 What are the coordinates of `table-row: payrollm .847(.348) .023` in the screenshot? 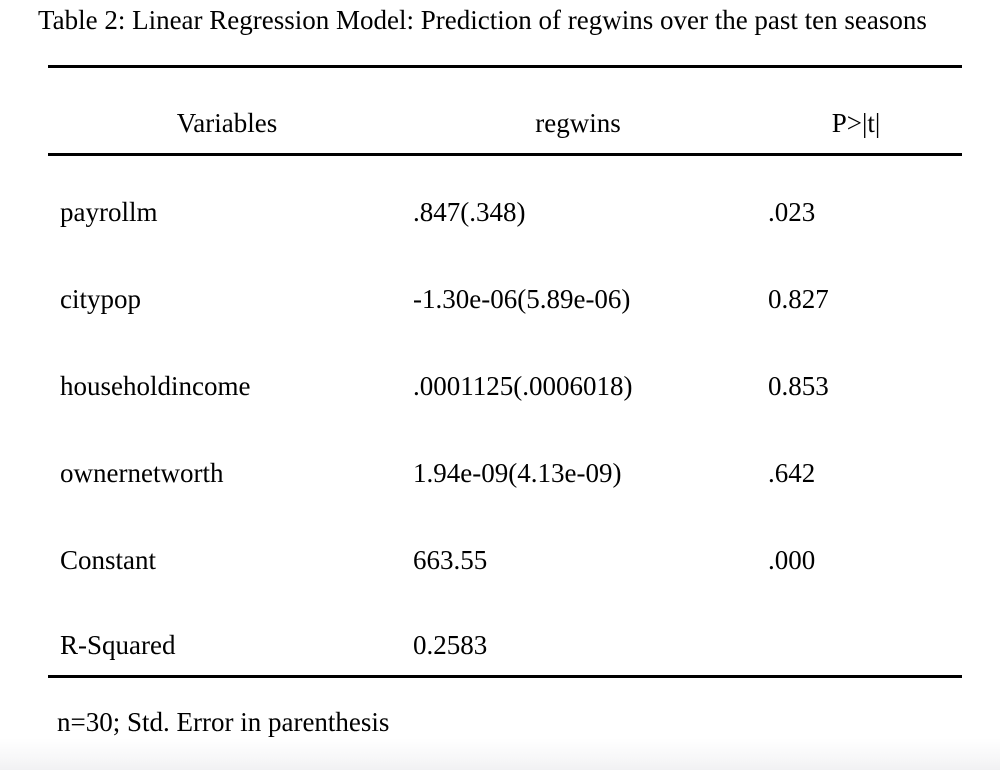 It's located at (505, 198).